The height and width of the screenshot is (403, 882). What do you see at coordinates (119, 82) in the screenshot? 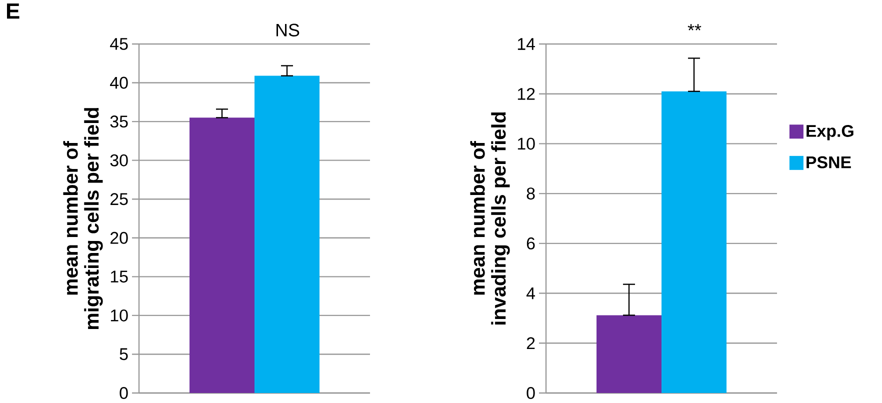
I see `y-tick-label: 40` at bounding box center [119, 82].